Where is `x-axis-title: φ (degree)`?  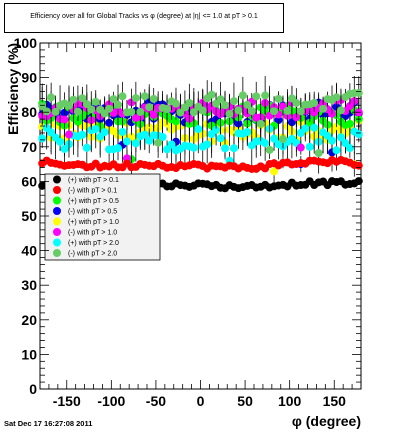
x-axis-title: φ (degree) is located at coordinates (326, 421).